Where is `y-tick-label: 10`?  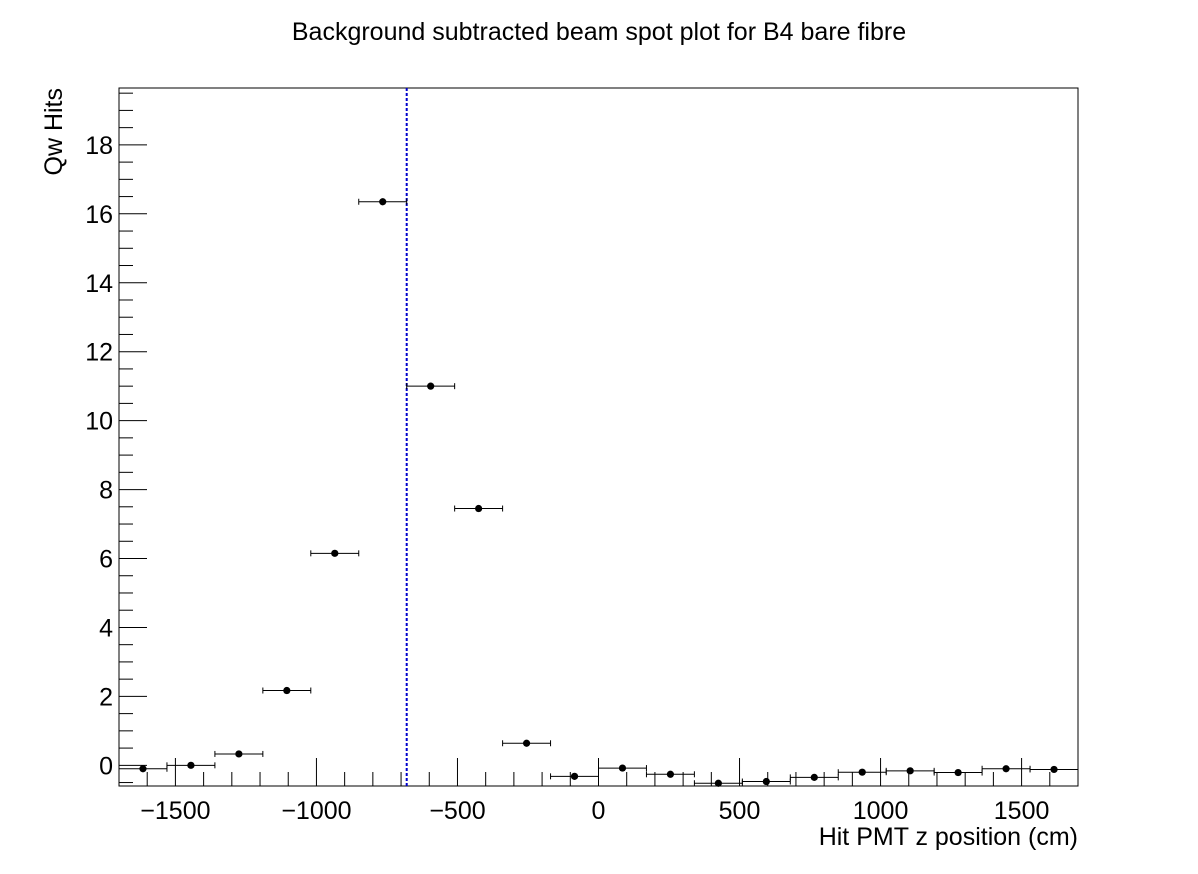 y-tick-label: 10 is located at coordinates (99, 422).